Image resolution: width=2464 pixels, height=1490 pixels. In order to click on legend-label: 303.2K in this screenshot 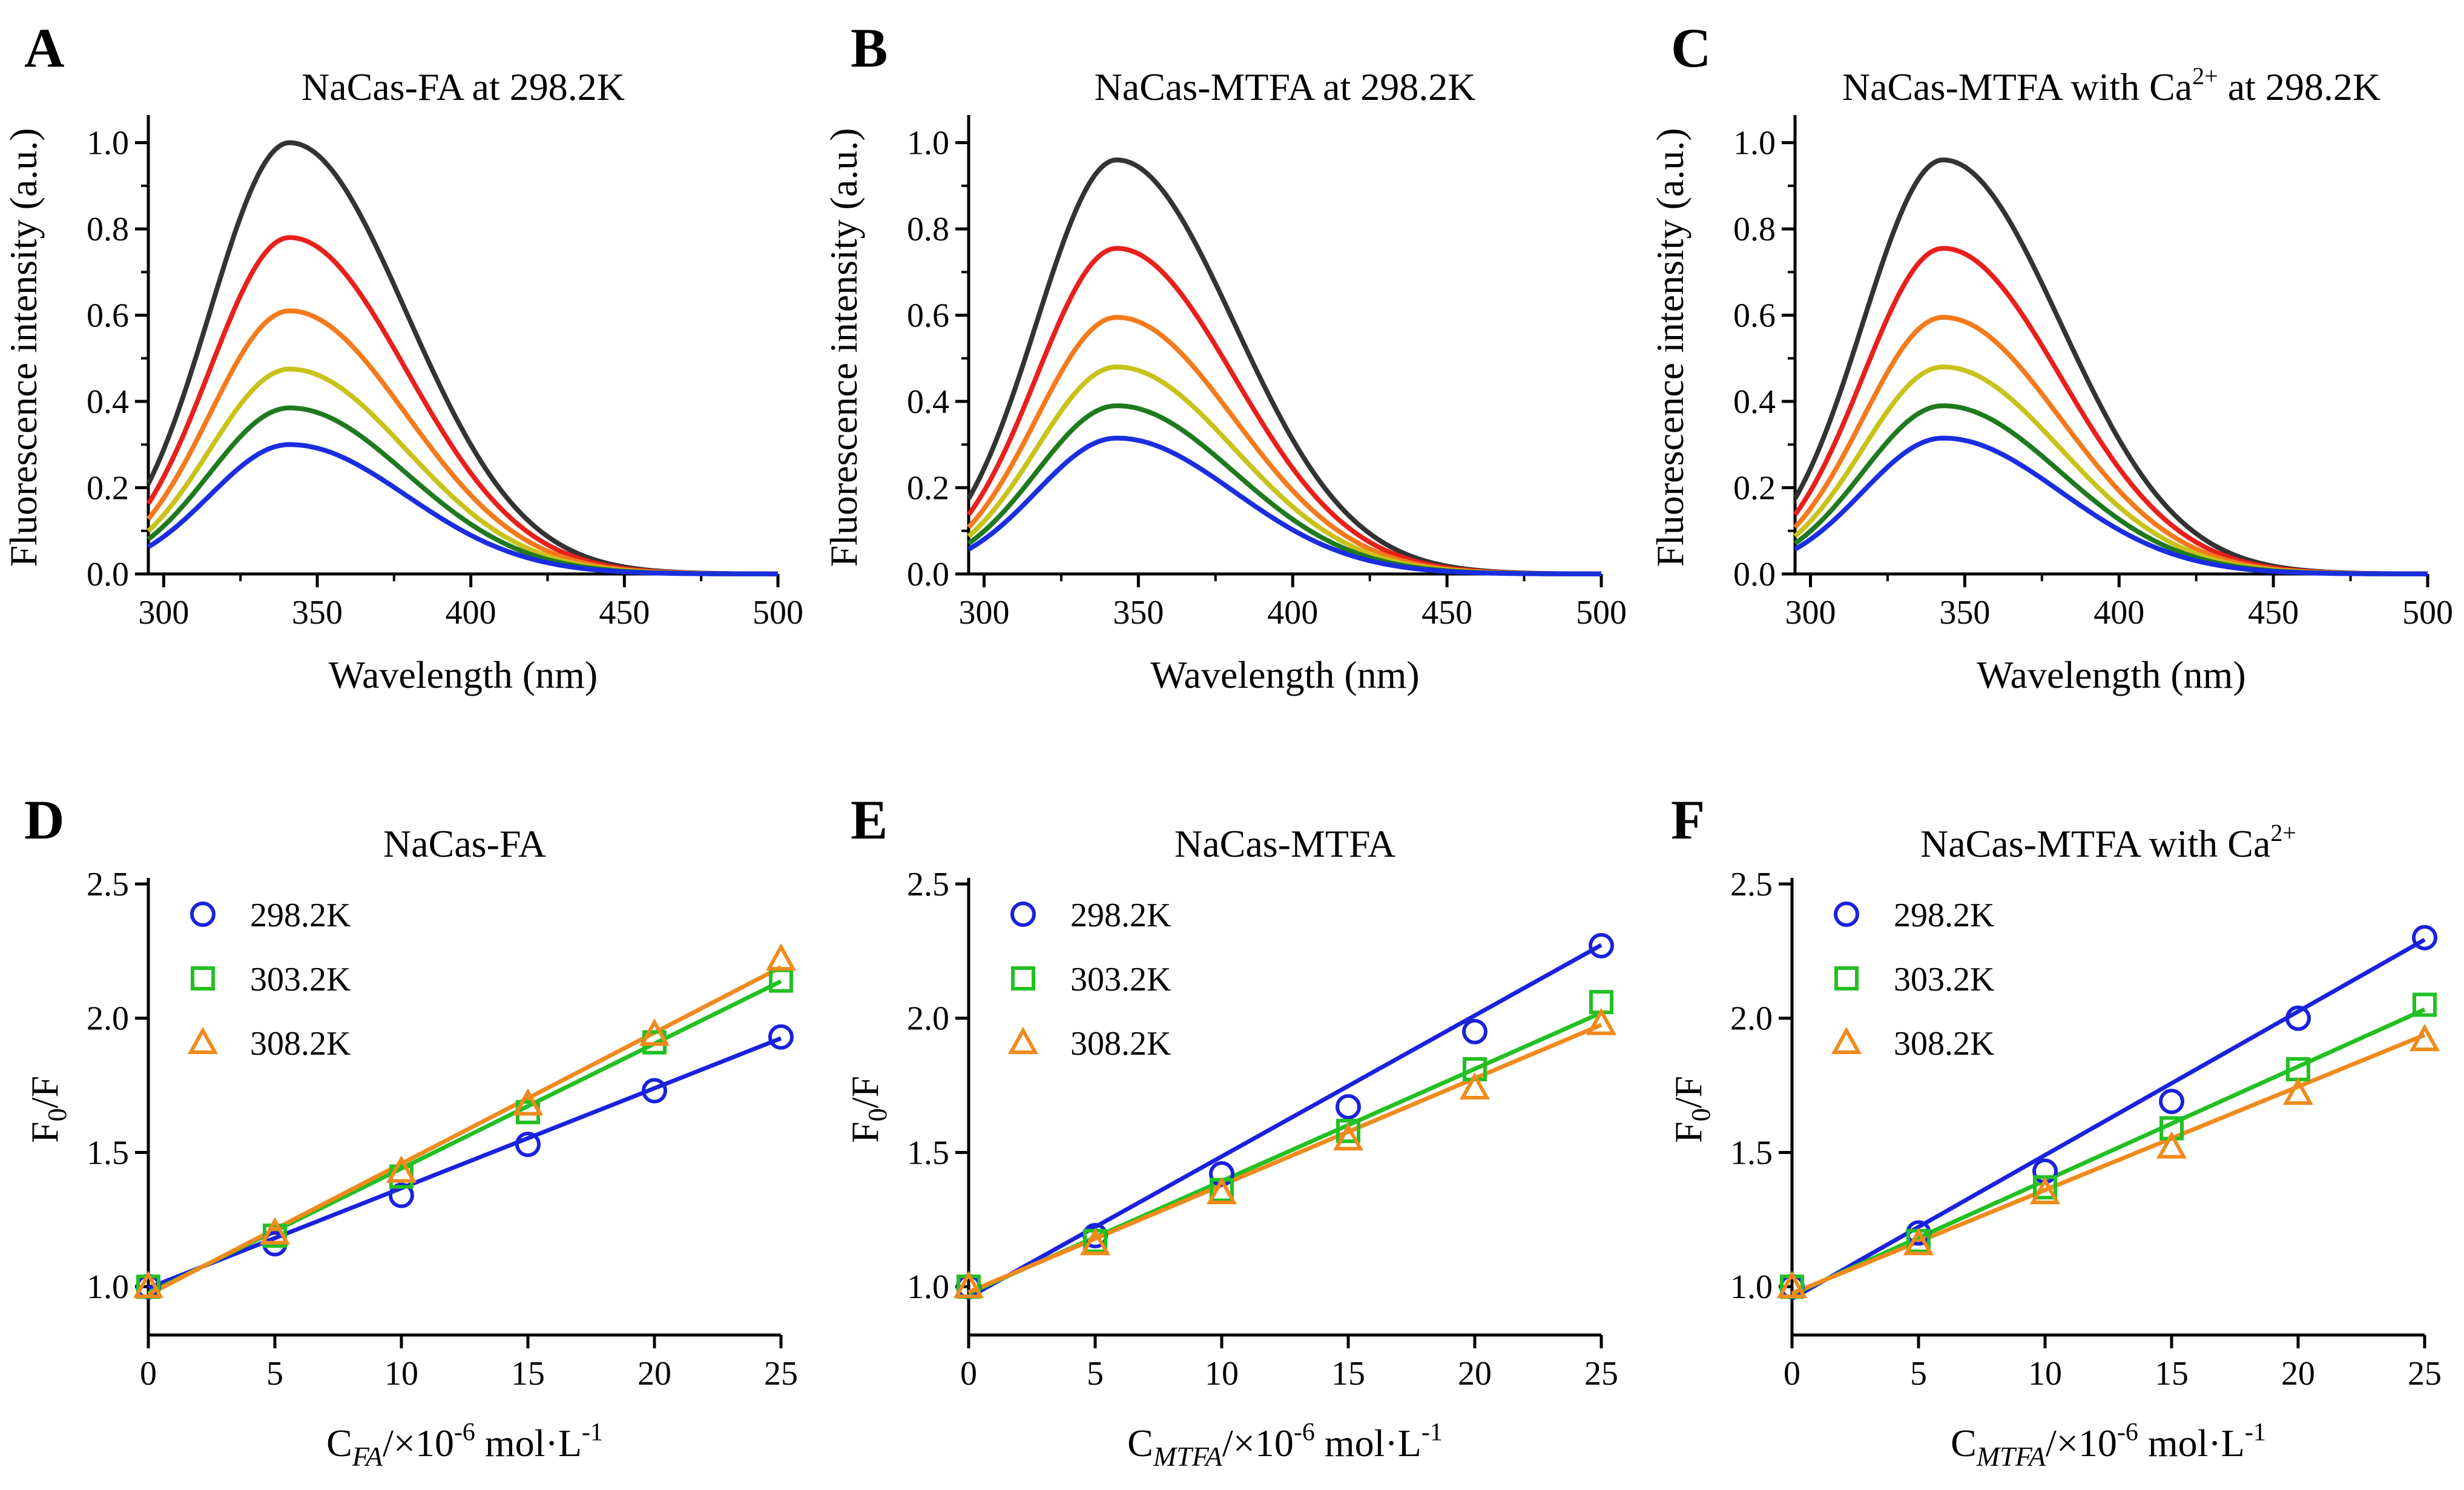, I will do `click(1944, 979)`.